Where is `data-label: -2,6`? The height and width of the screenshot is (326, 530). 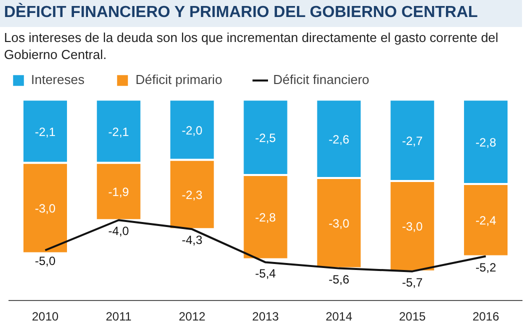
data-label: -2,6 is located at coordinates (339, 139).